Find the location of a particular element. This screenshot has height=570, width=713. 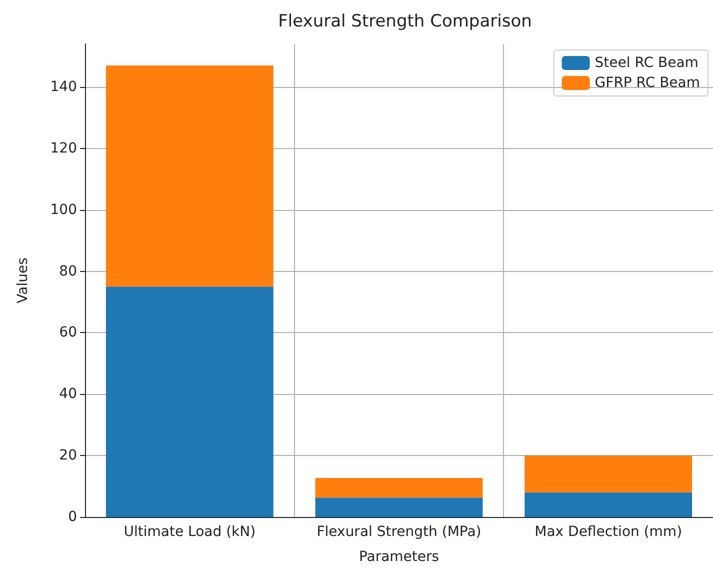

x-axis-title: Parameters is located at coordinates (399, 557).